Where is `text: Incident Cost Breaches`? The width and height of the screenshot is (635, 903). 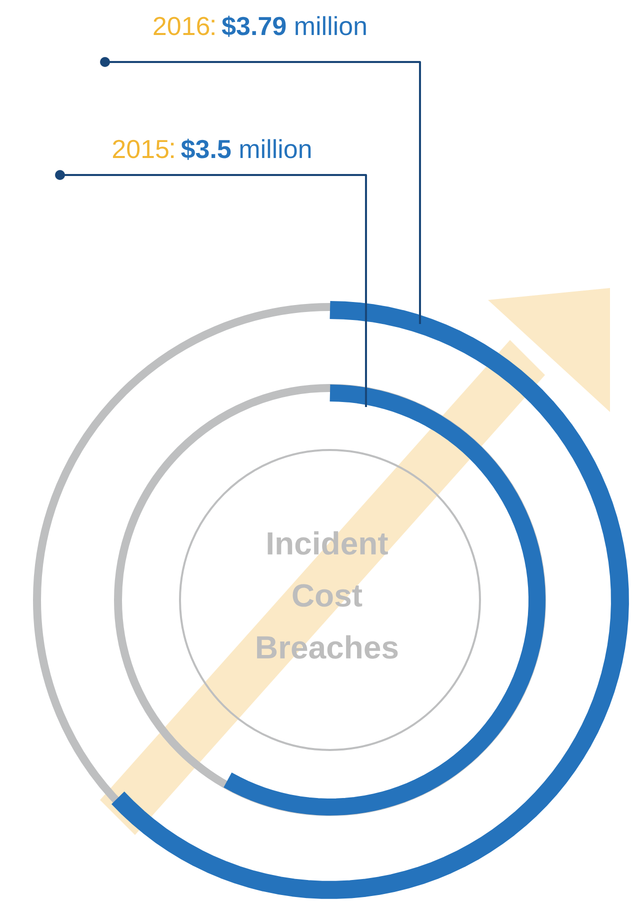 text: Incident Cost Breaches is located at coordinates (327, 595).